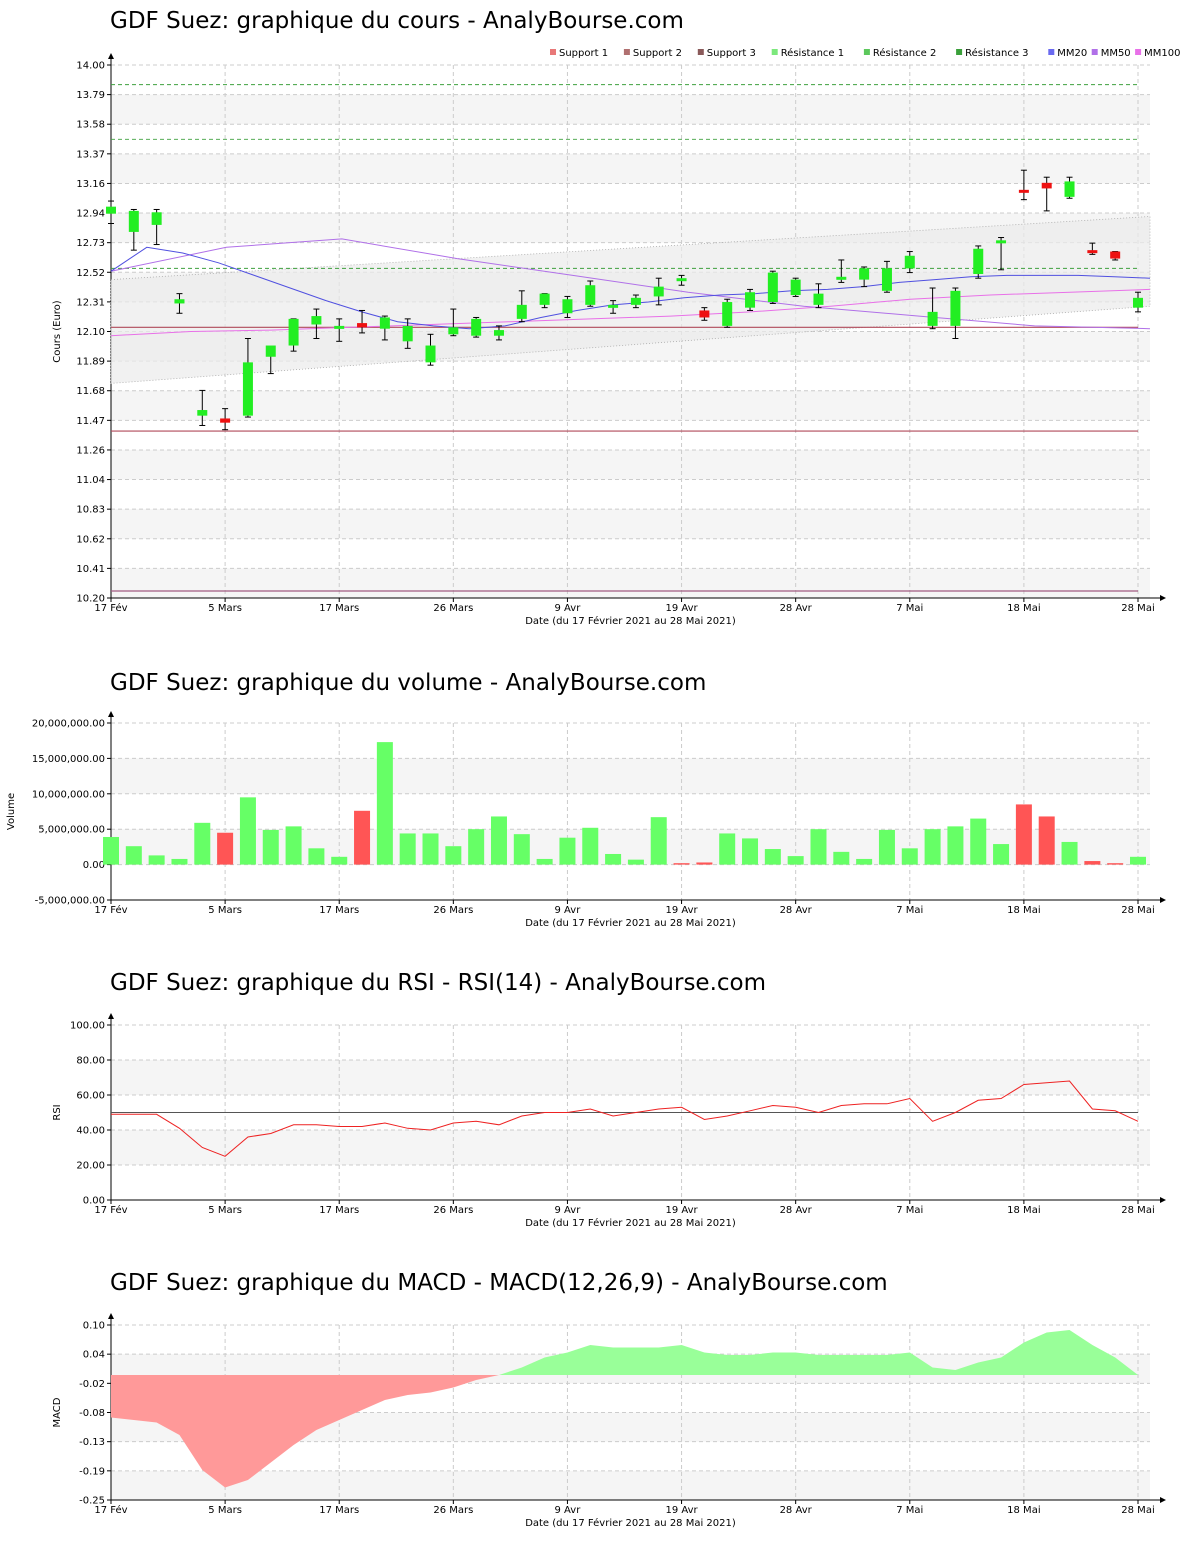 This screenshot has width=1200, height=1550. Describe the element at coordinates (90, 362) in the screenshot. I see `price-ytick-label: 11.89` at that location.